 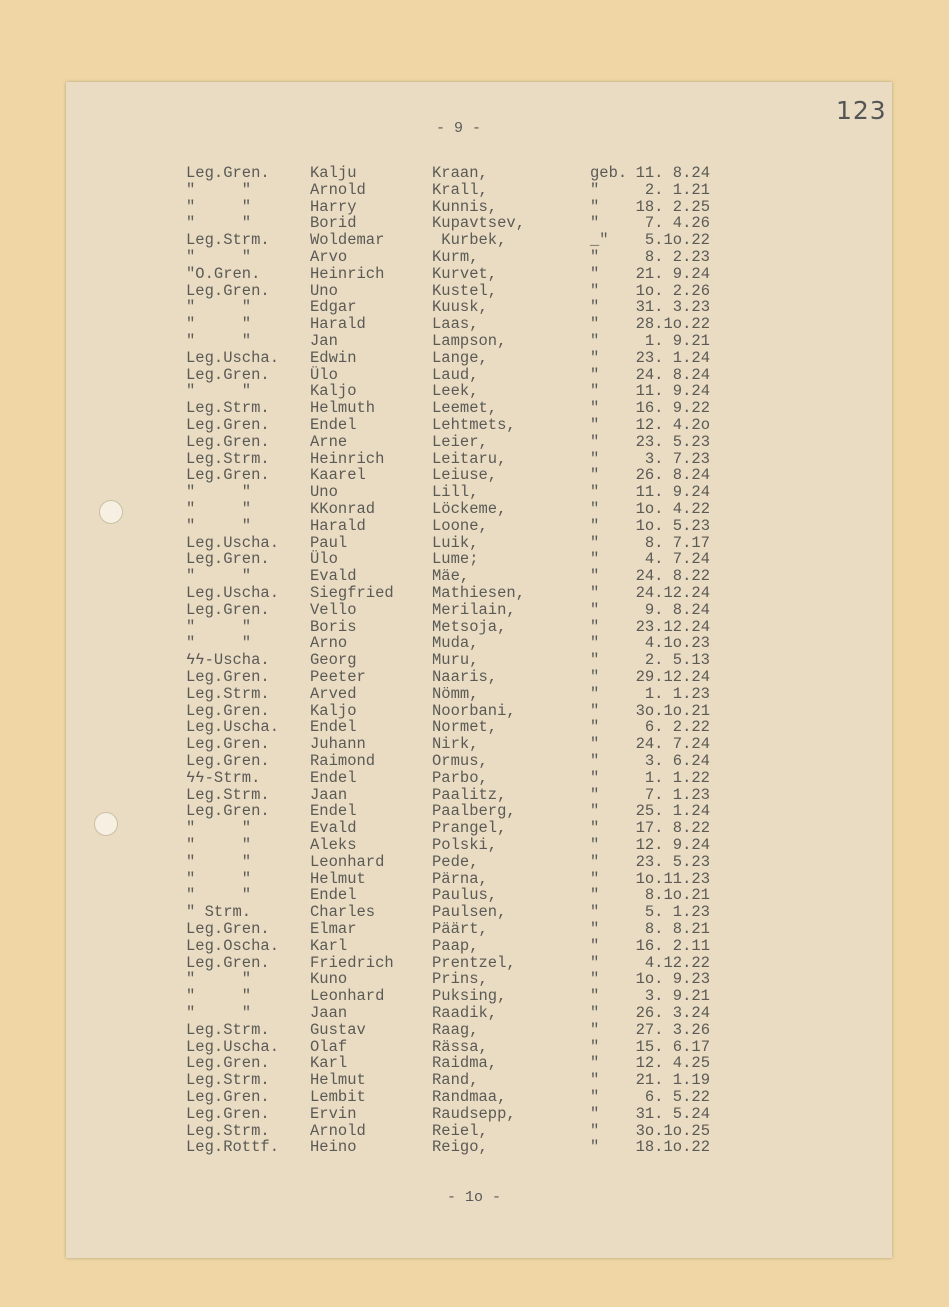 What do you see at coordinates (861, 110) in the screenshot?
I see `archive-page-number: 123` at bounding box center [861, 110].